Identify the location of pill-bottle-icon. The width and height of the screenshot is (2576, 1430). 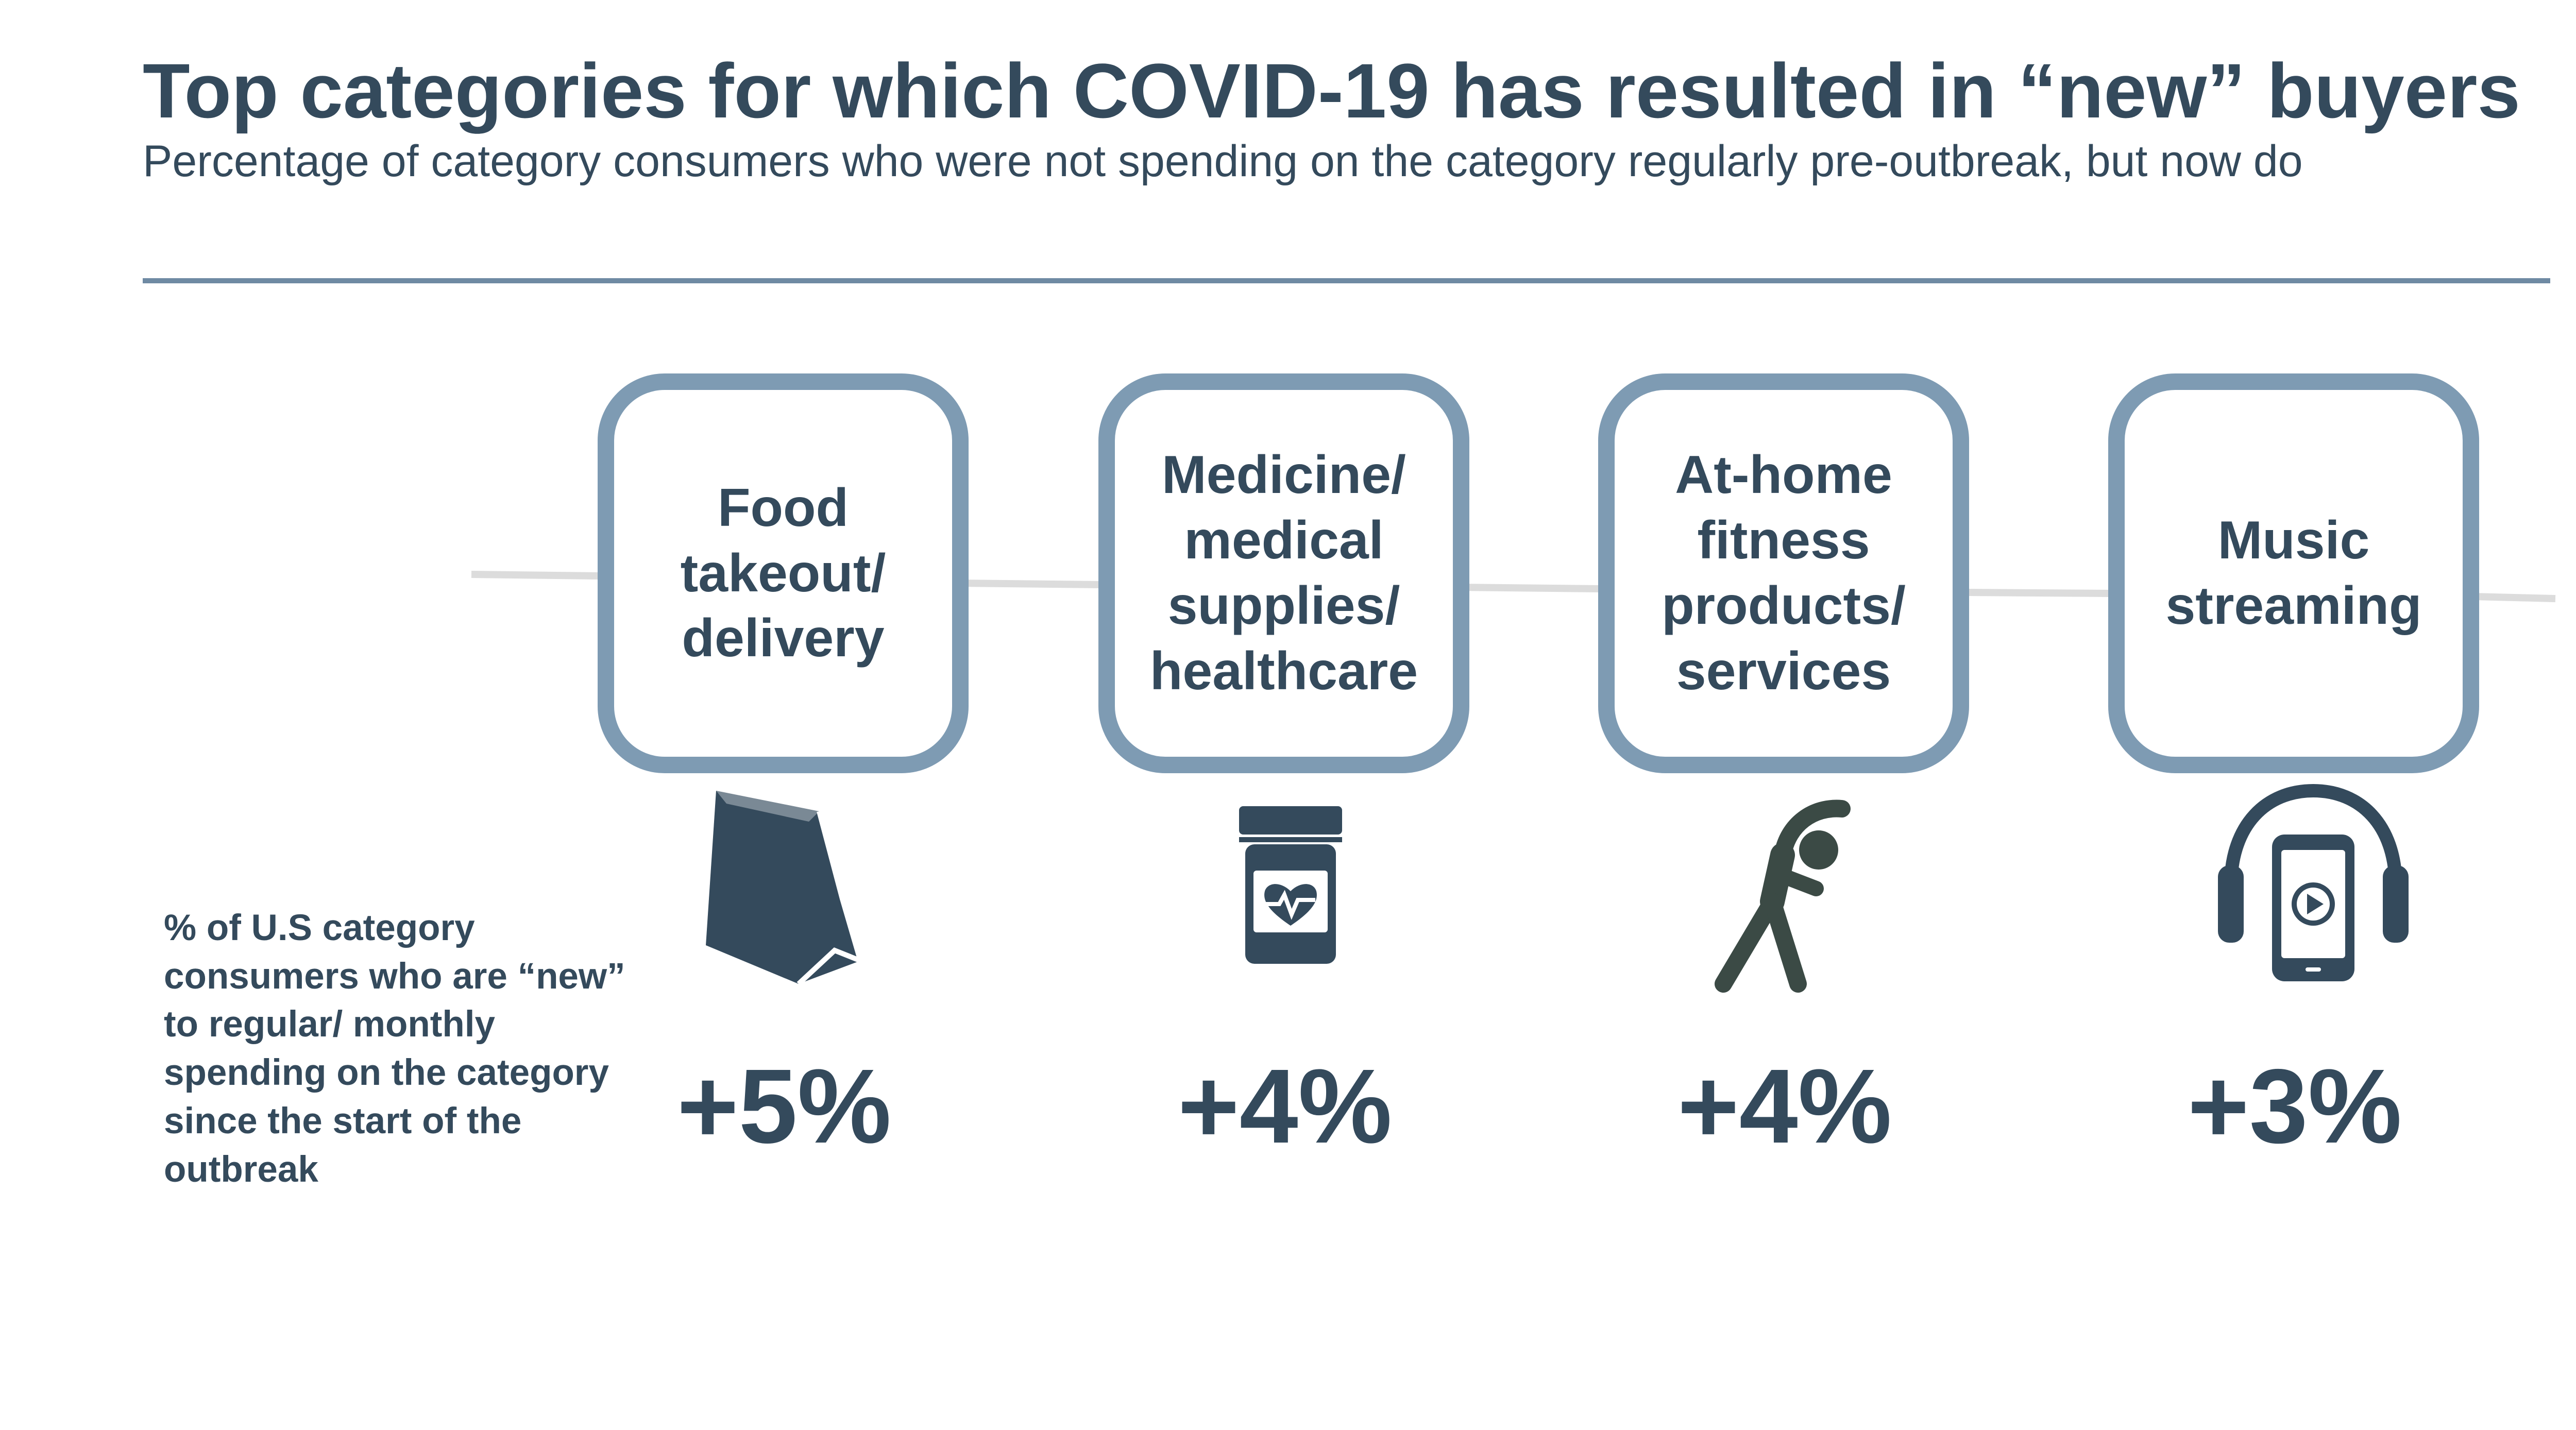
(1290, 885).